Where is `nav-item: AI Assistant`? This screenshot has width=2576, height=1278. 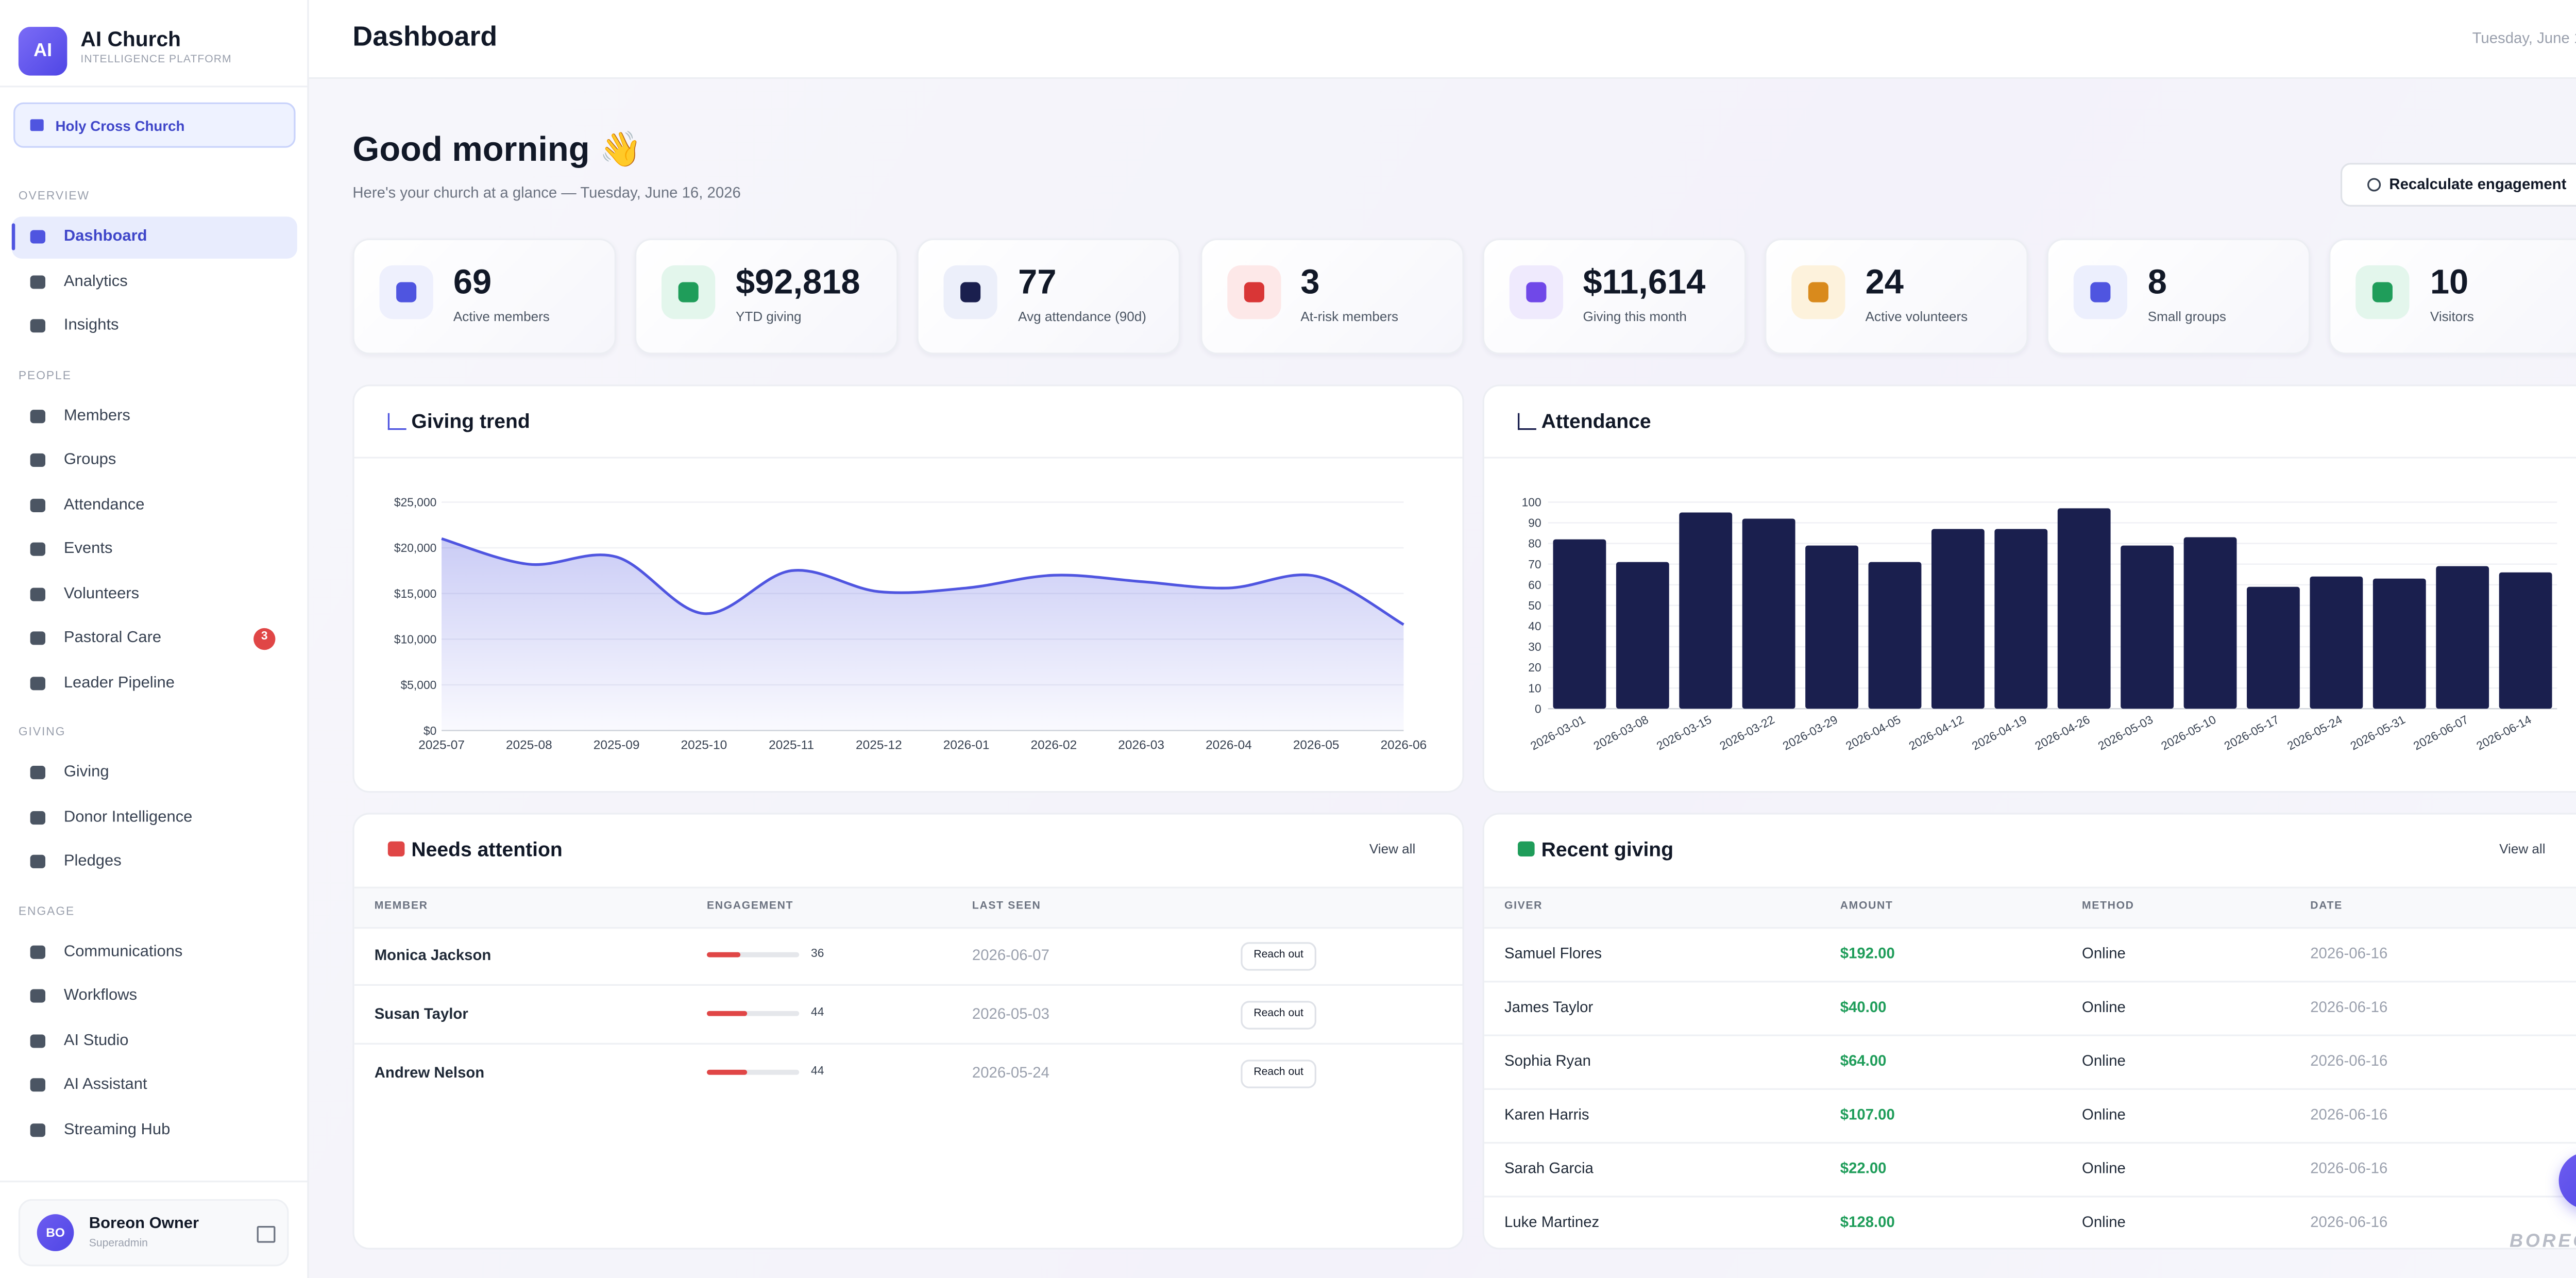 nav-item: AI Assistant is located at coordinates (105, 1085).